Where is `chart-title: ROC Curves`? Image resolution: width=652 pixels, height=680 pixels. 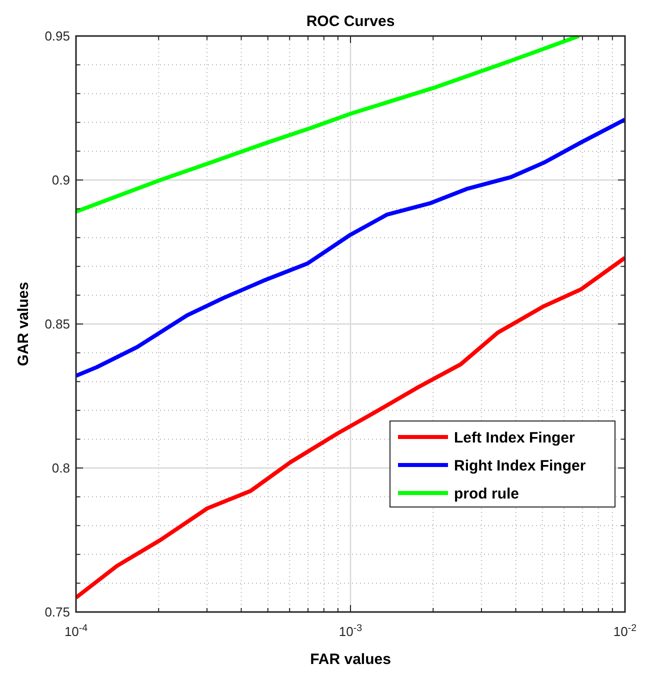 chart-title: ROC Curves is located at coordinates (350, 21).